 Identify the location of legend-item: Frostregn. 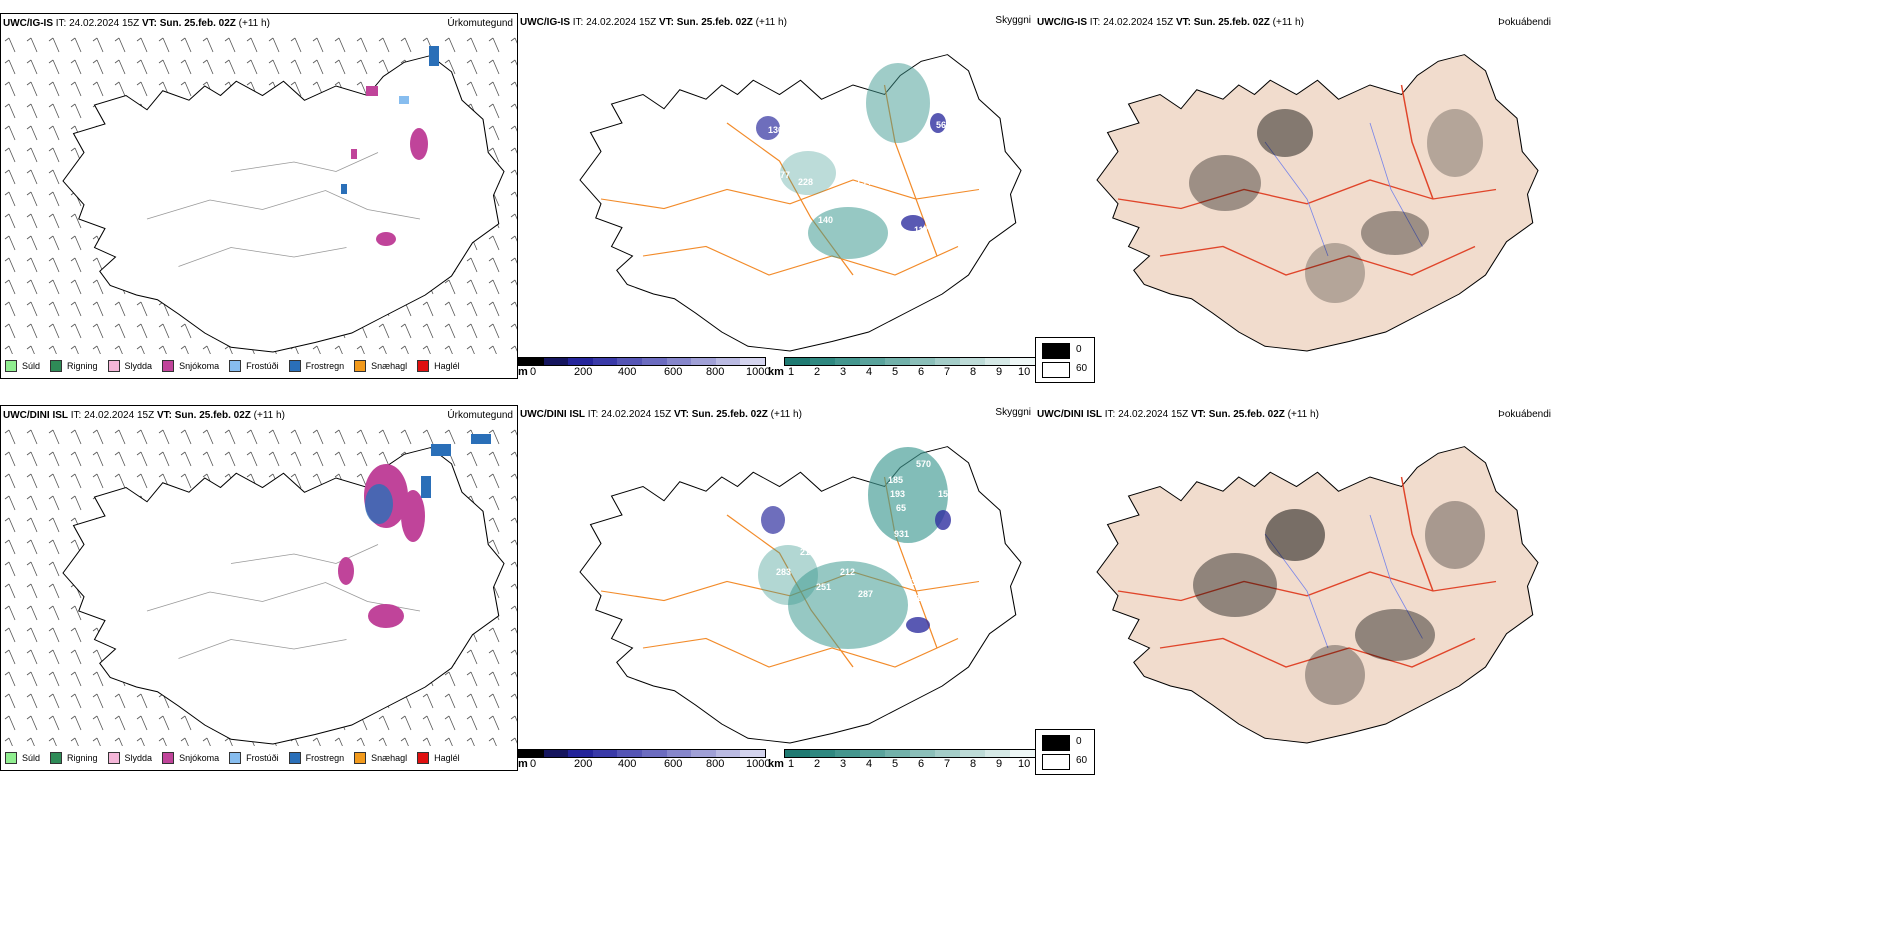
(316, 758).